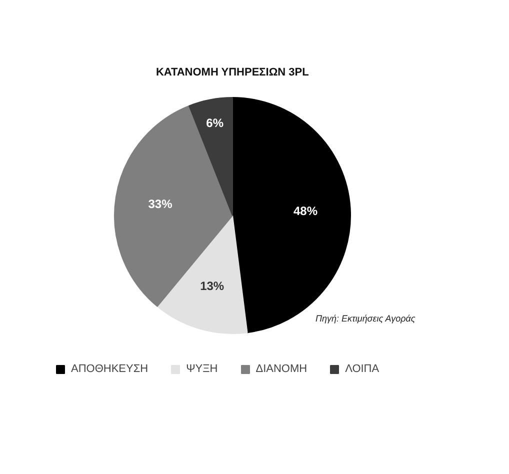  Describe the element at coordinates (109, 369) in the screenshot. I see `legend-label: ΑΠΟΘΗΚΕΥΣΗ` at that location.